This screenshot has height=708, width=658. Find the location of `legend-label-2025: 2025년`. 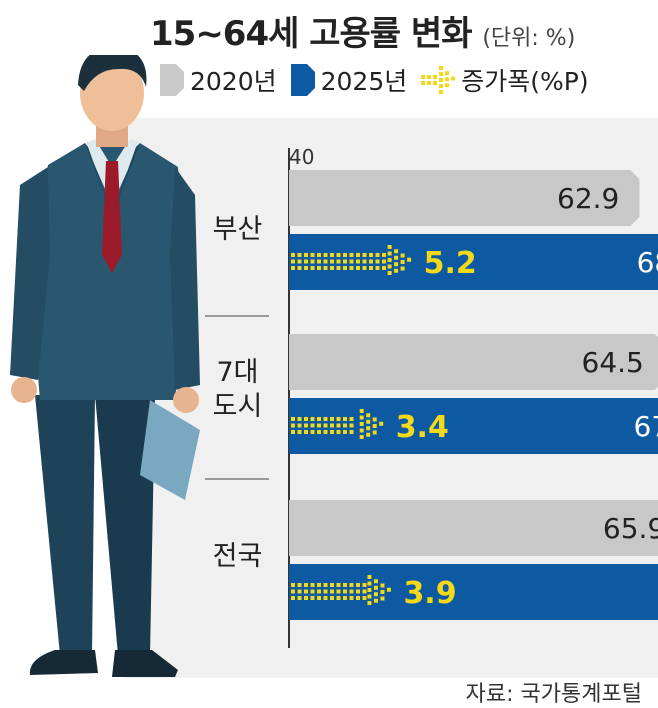

legend-label-2025: 2025년 is located at coordinates (364, 81).